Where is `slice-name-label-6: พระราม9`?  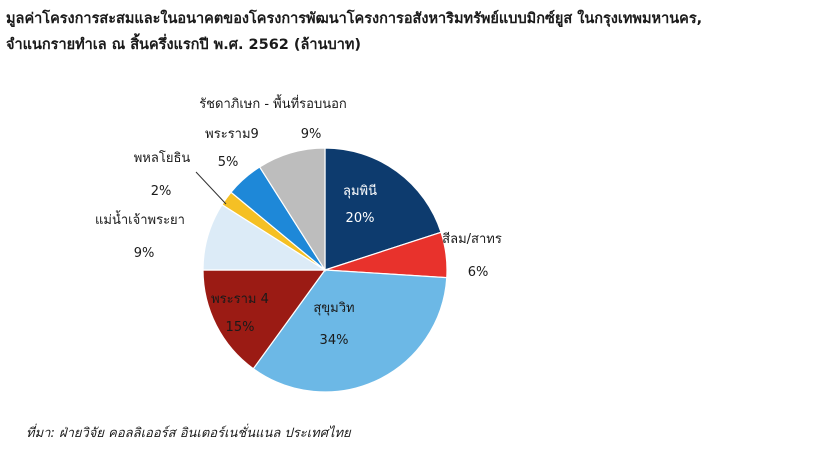 slice-name-label-6: พระราม9 is located at coordinates (232, 134).